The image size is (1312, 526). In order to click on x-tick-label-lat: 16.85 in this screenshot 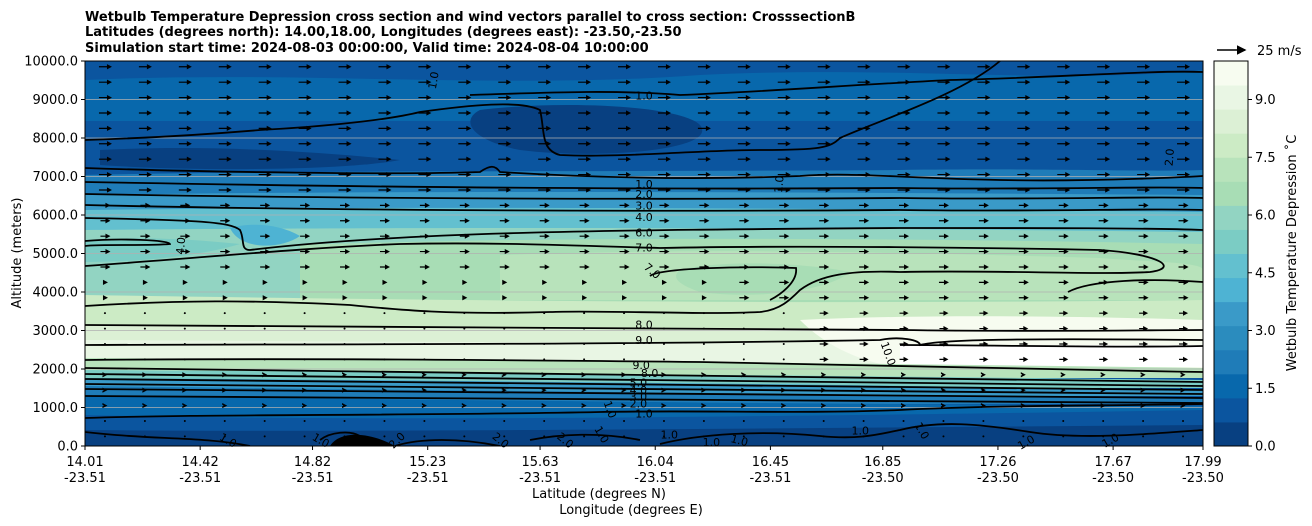, I will do `click(882, 462)`.